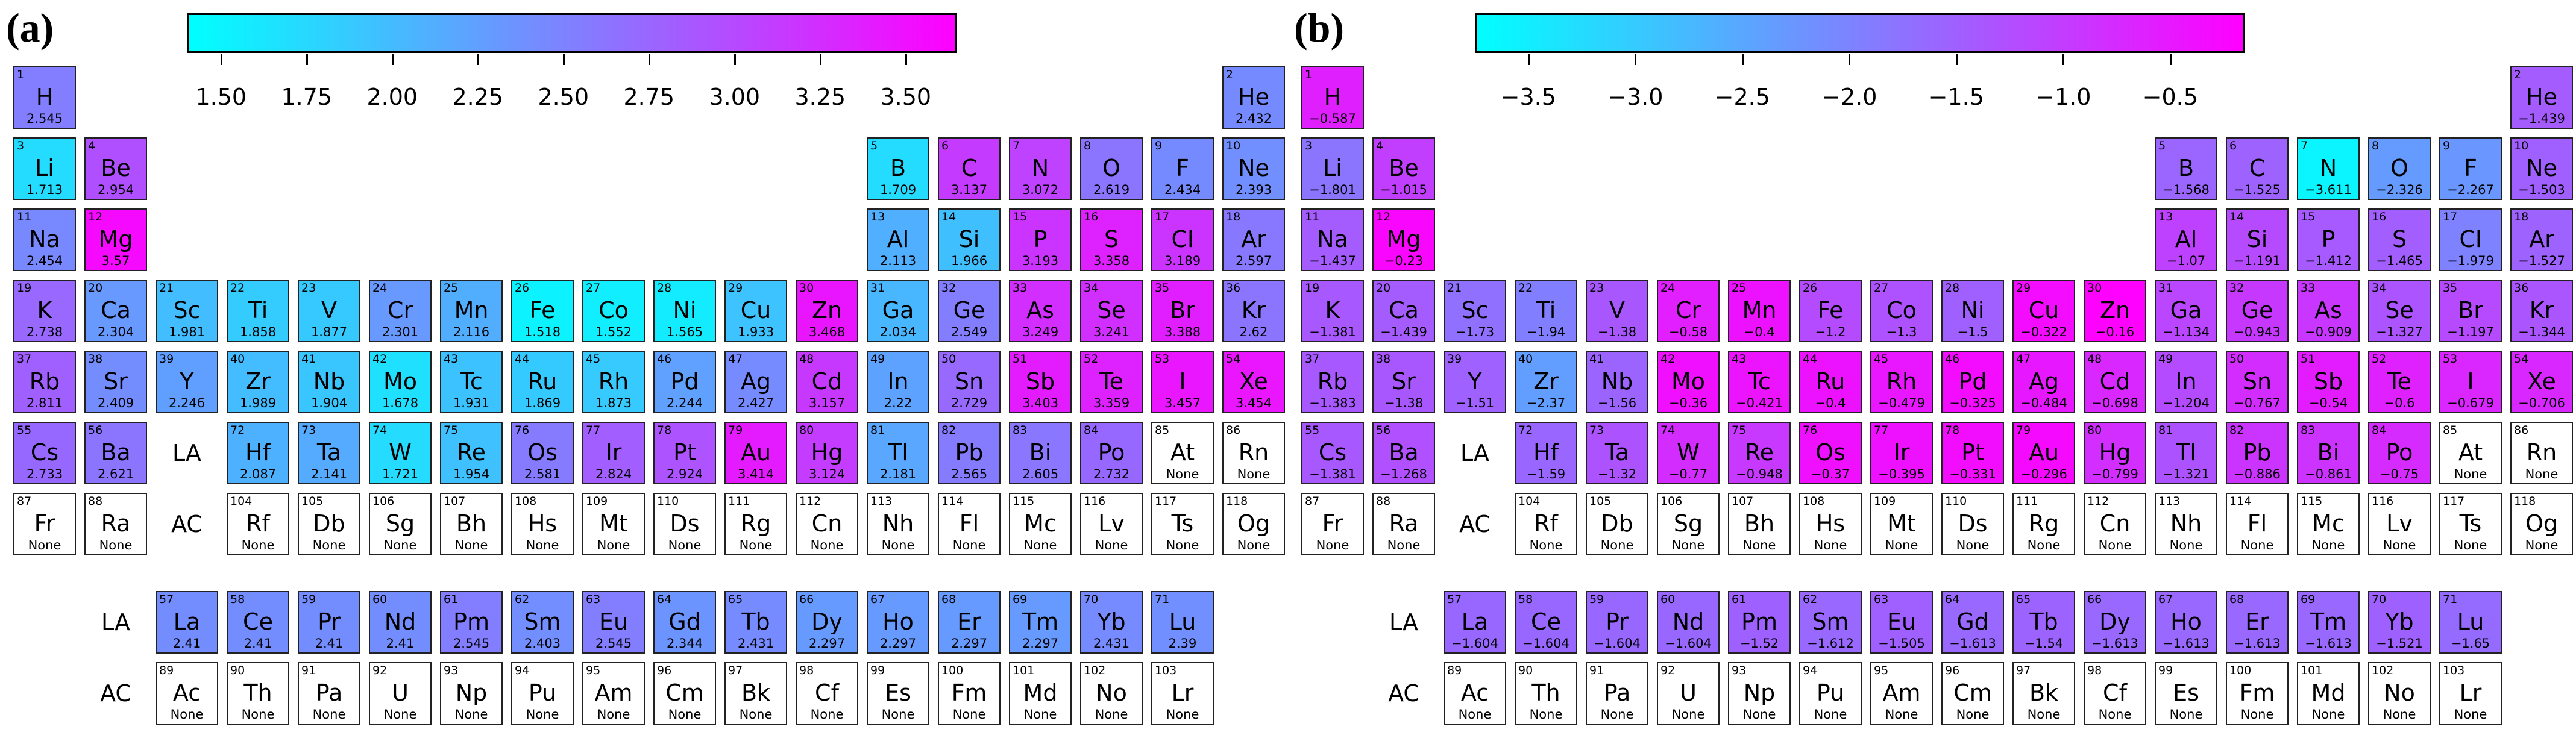 This screenshot has width=2576, height=747. Describe the element at coordinates (308, 430) in the screenshot. I see `atomic-number: 73` at that location.